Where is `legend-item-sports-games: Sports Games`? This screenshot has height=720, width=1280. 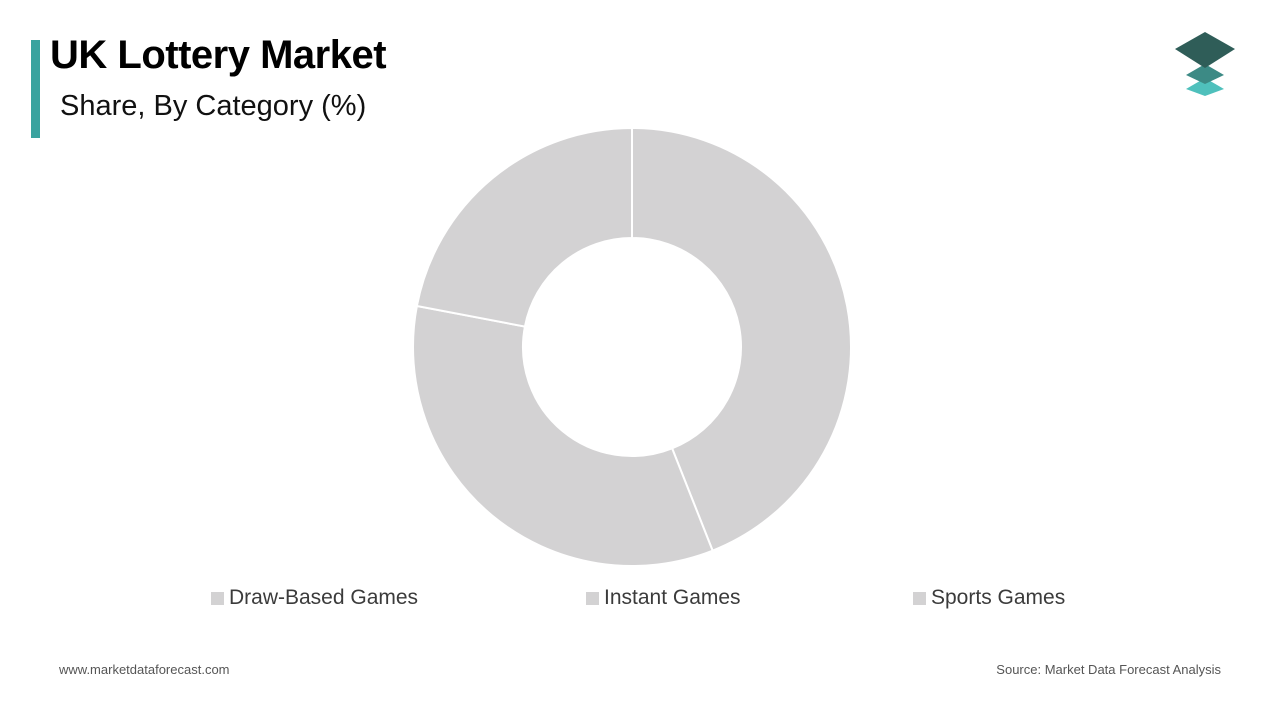
legend-item-sports-games: Sports Games is located at coordinates (989, 598).